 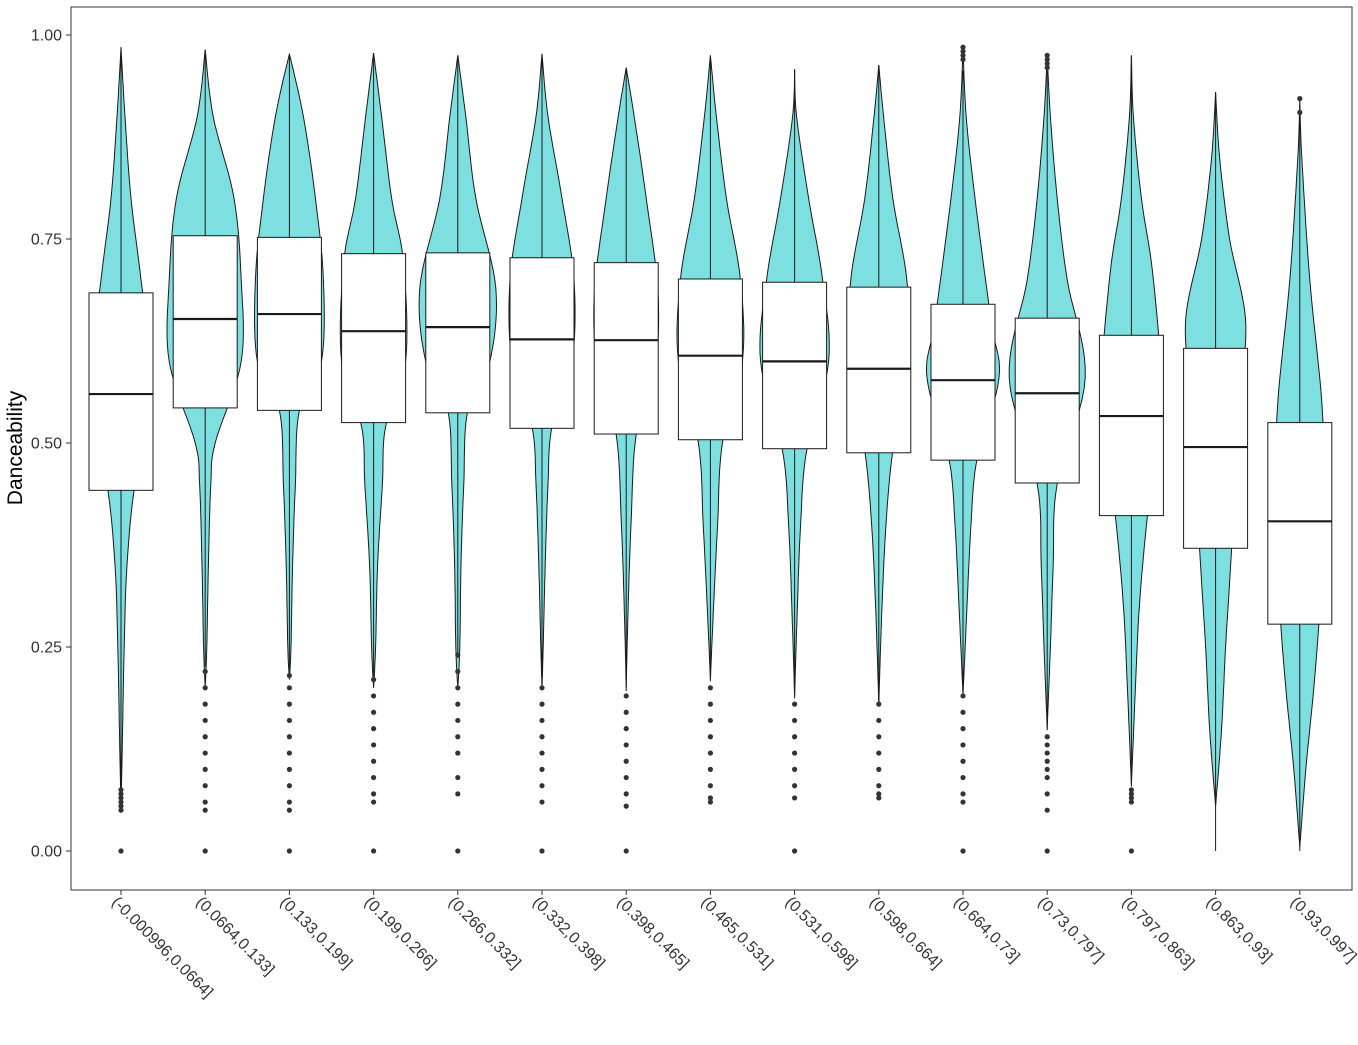 What do you see at coordinates (1158, 933) in the screenshot?
I see `x-tick-label: (0.797,0.863]` at bounding box center [1158, 933].